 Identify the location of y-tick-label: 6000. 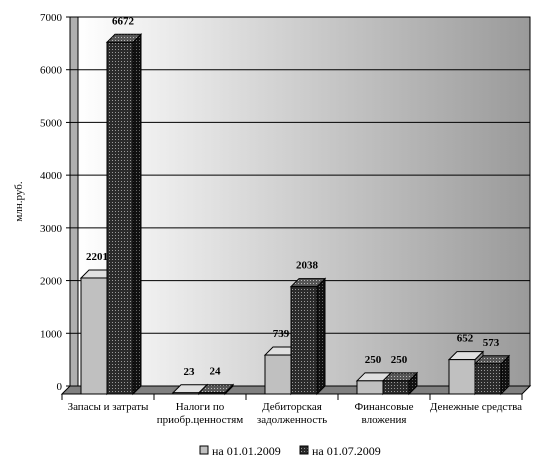
(51, 71).